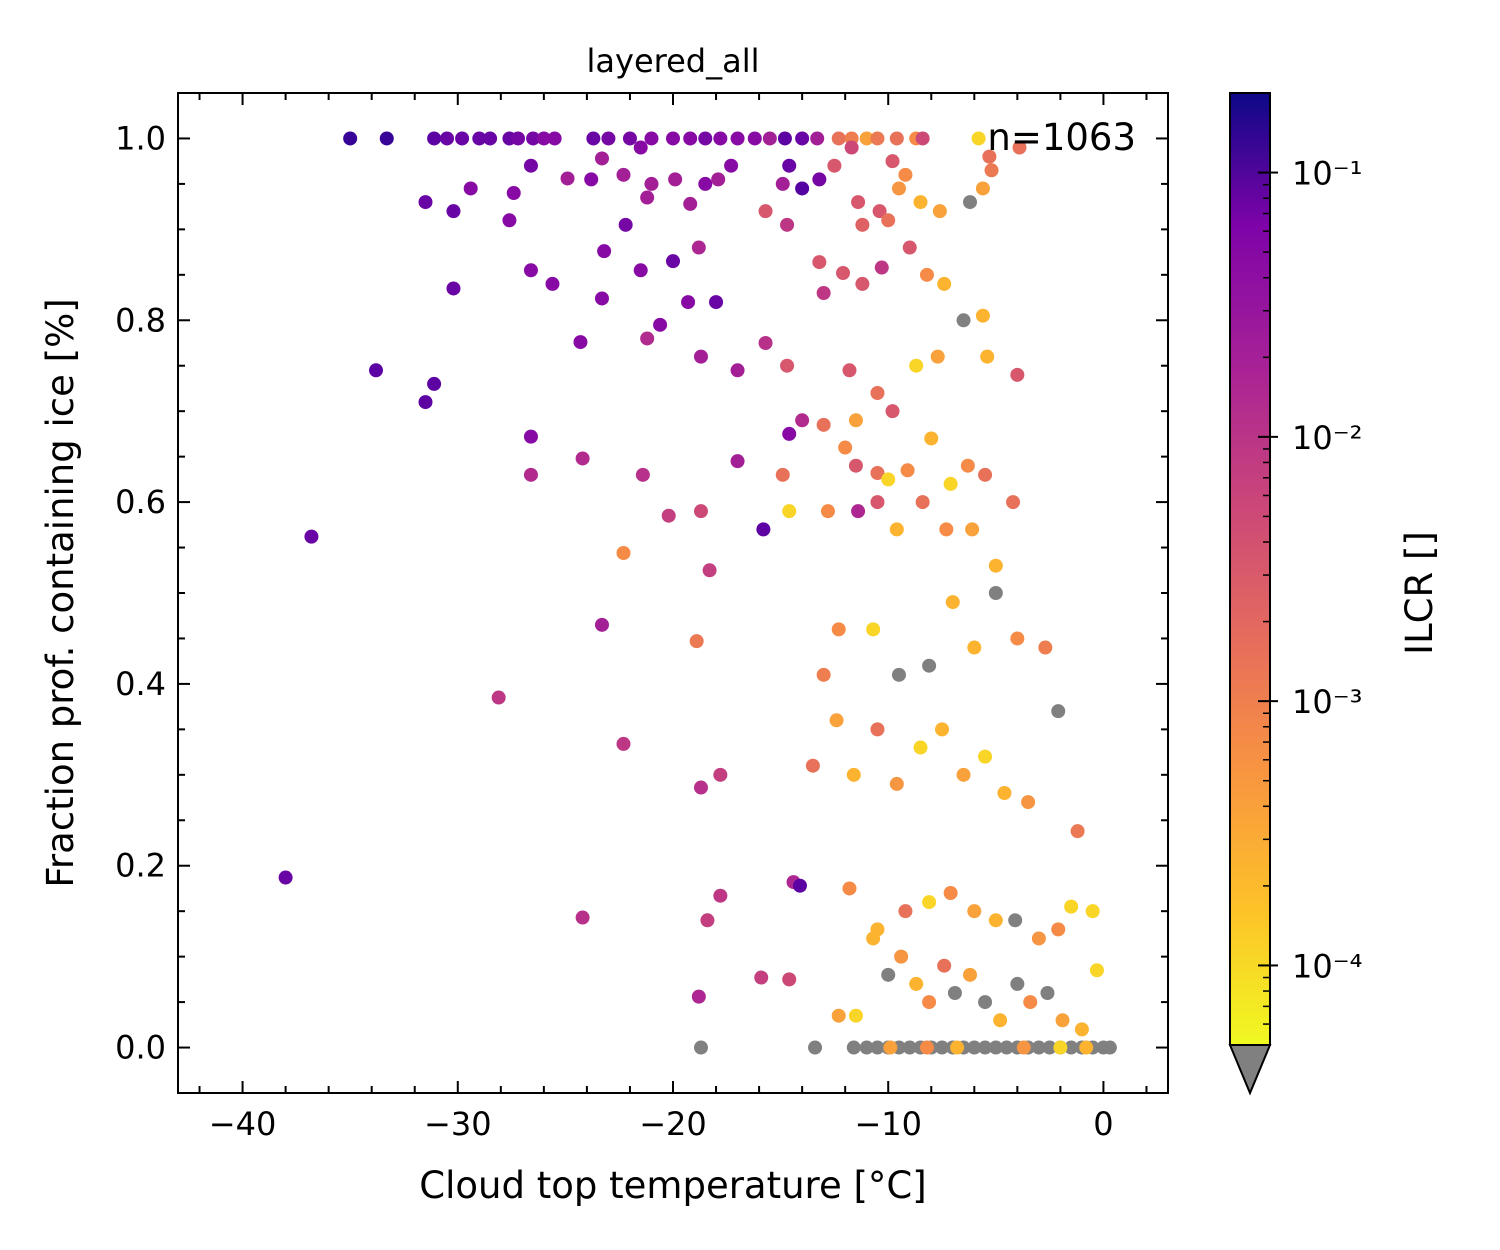  I want to click on colorbar-frame, so click(1250, 569).